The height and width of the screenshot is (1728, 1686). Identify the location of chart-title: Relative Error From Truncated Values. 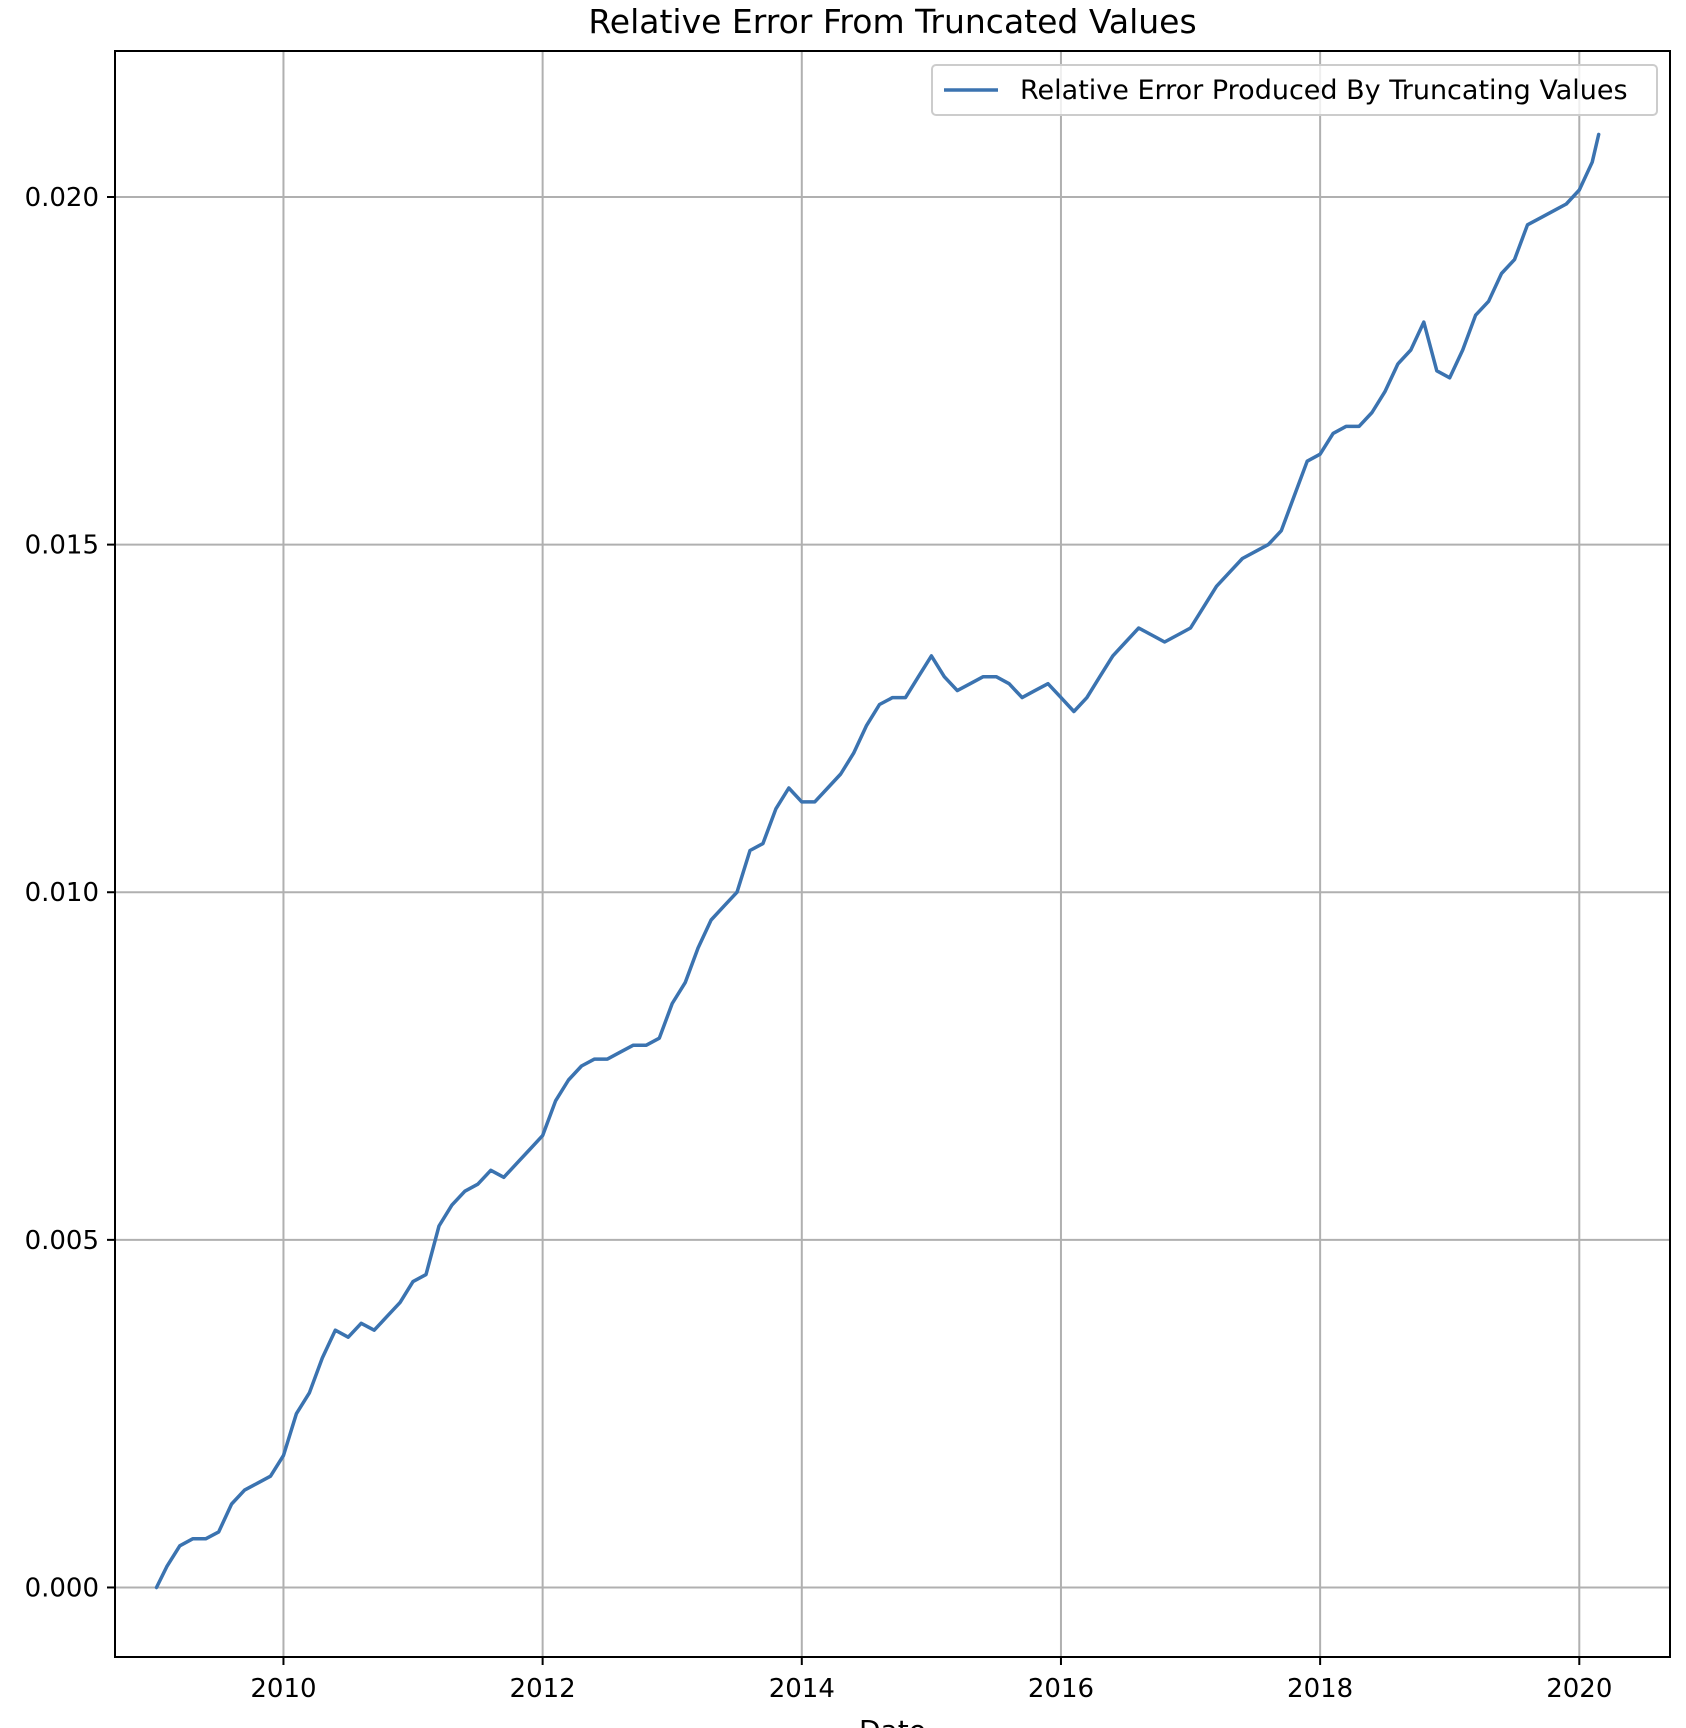
(892, 21).